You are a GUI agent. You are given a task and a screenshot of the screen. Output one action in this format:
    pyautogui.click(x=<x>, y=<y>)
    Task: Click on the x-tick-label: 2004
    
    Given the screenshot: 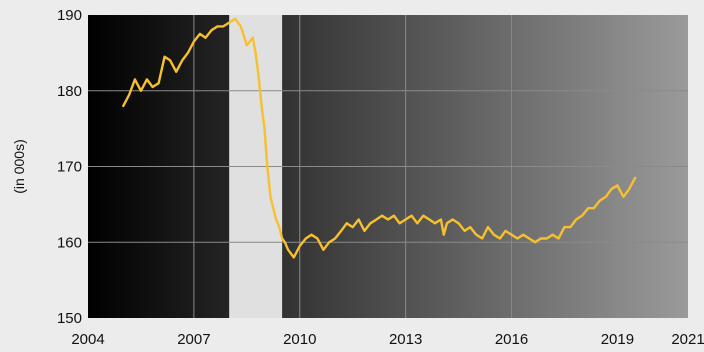 What is the action you would take?
    pyautogui.click(x=87, y=339)
    